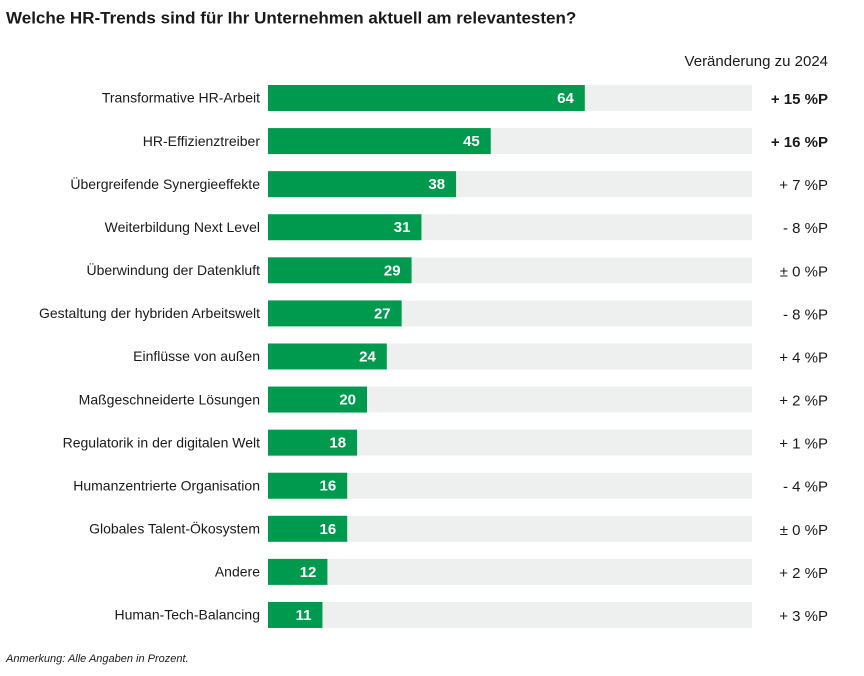  What do you see at coordinates (805, 487) in the screenshot?
I see `change-label: - 4 %P` at bounding box center [805, 487].